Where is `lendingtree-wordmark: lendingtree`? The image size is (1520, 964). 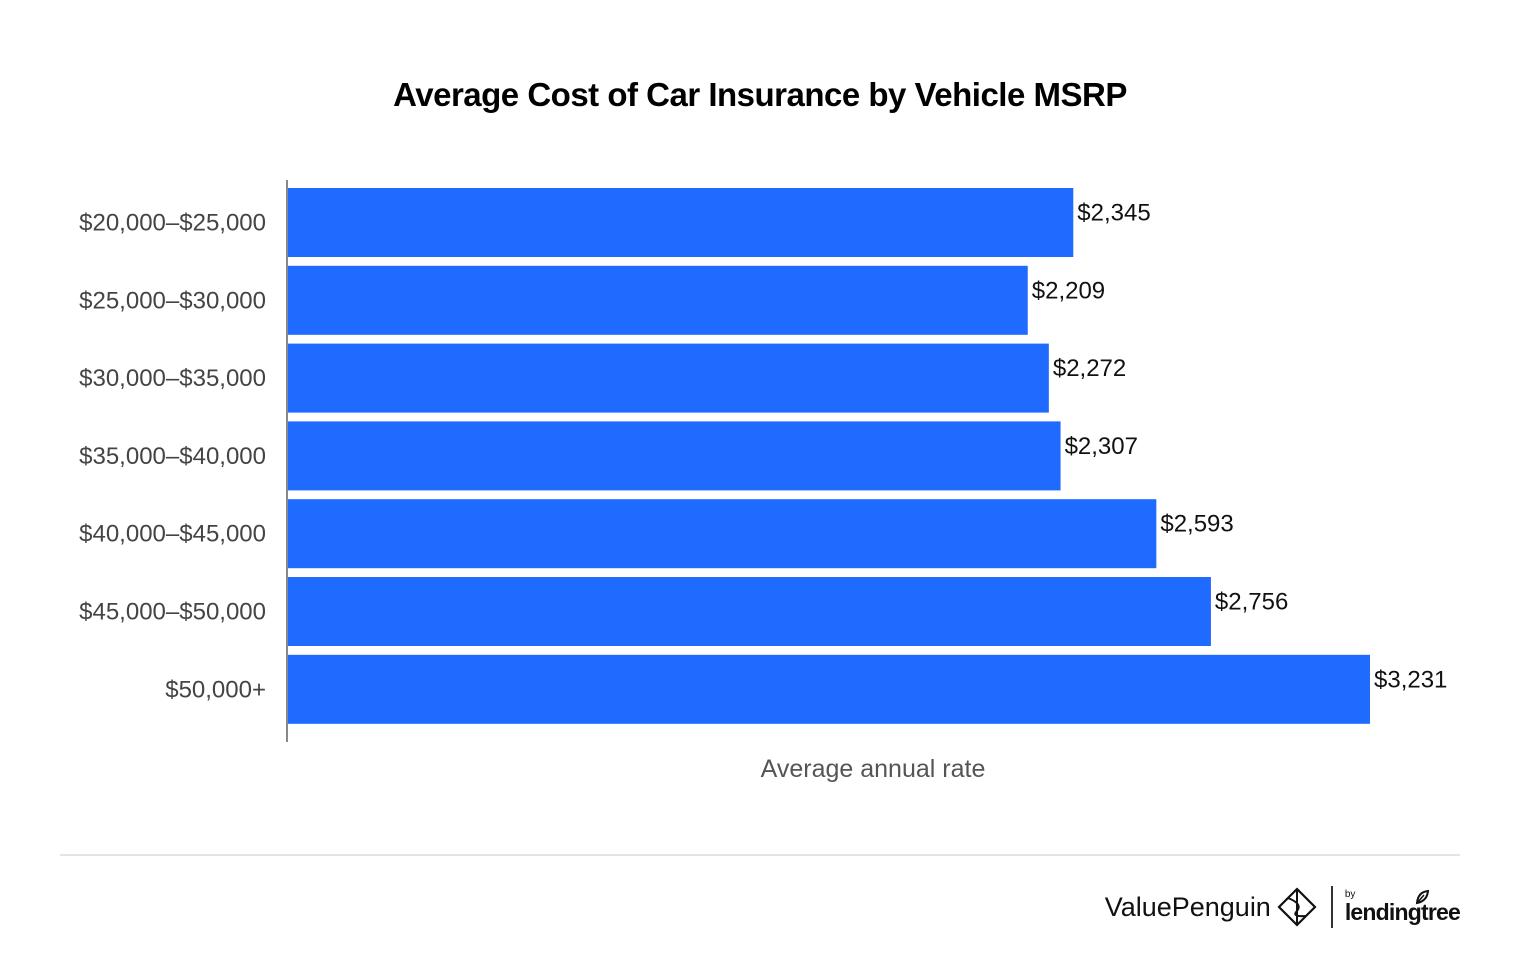
lendingtree-wordmark: lendingtree is located at coordinates (1402, 911).